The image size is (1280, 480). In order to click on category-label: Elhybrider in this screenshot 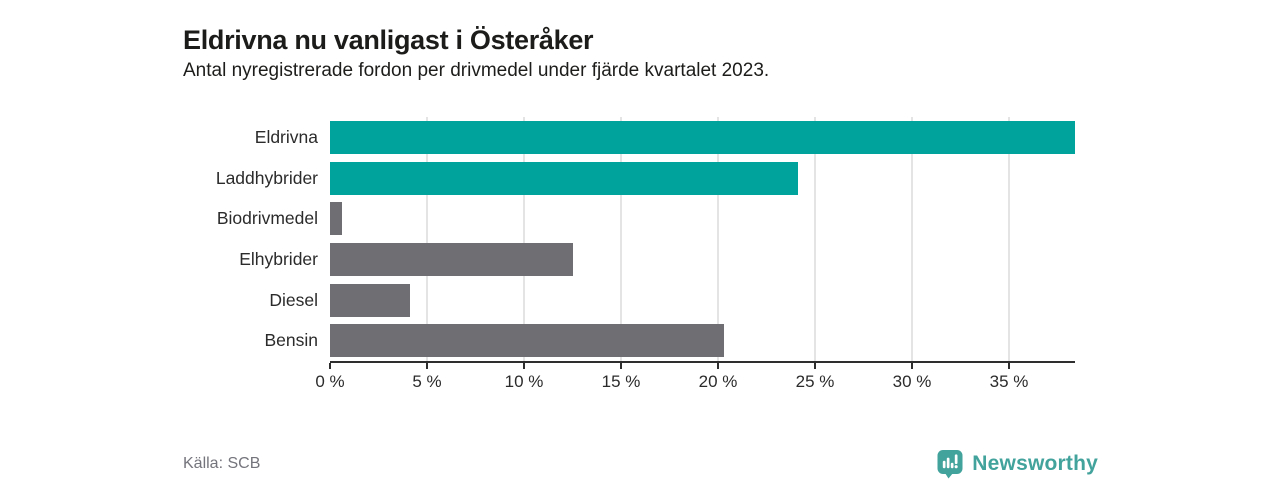, I will do `click(278, 258)`.